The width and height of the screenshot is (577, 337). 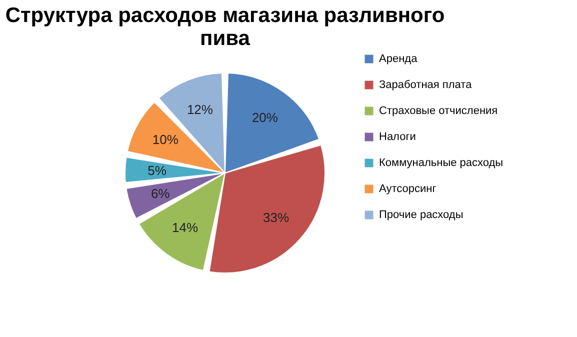 I want to click on data-label: 14%, so click(x=185, y=228).